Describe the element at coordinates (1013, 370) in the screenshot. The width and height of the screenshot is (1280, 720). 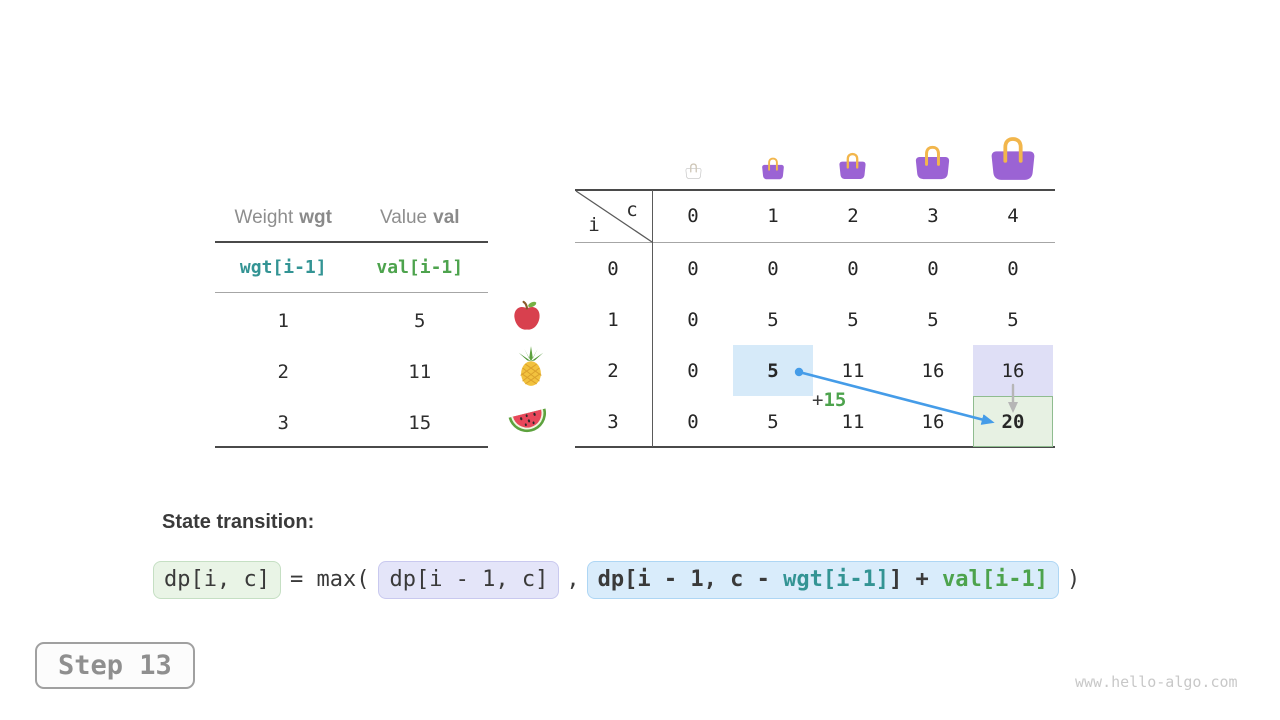
I see `dp-cell-prev: 16` at that location.